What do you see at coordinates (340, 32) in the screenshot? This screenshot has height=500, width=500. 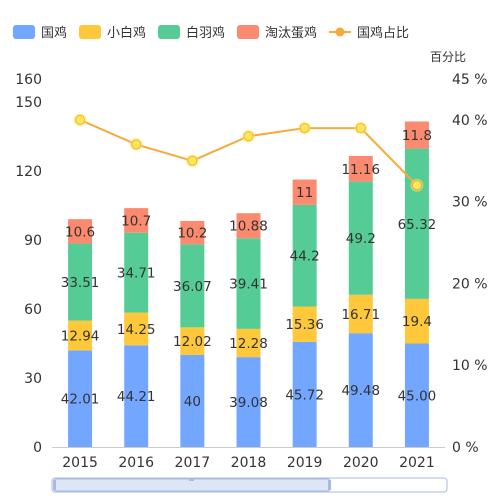 I see `legend-point-swatch` at bounding box center [340, 32].